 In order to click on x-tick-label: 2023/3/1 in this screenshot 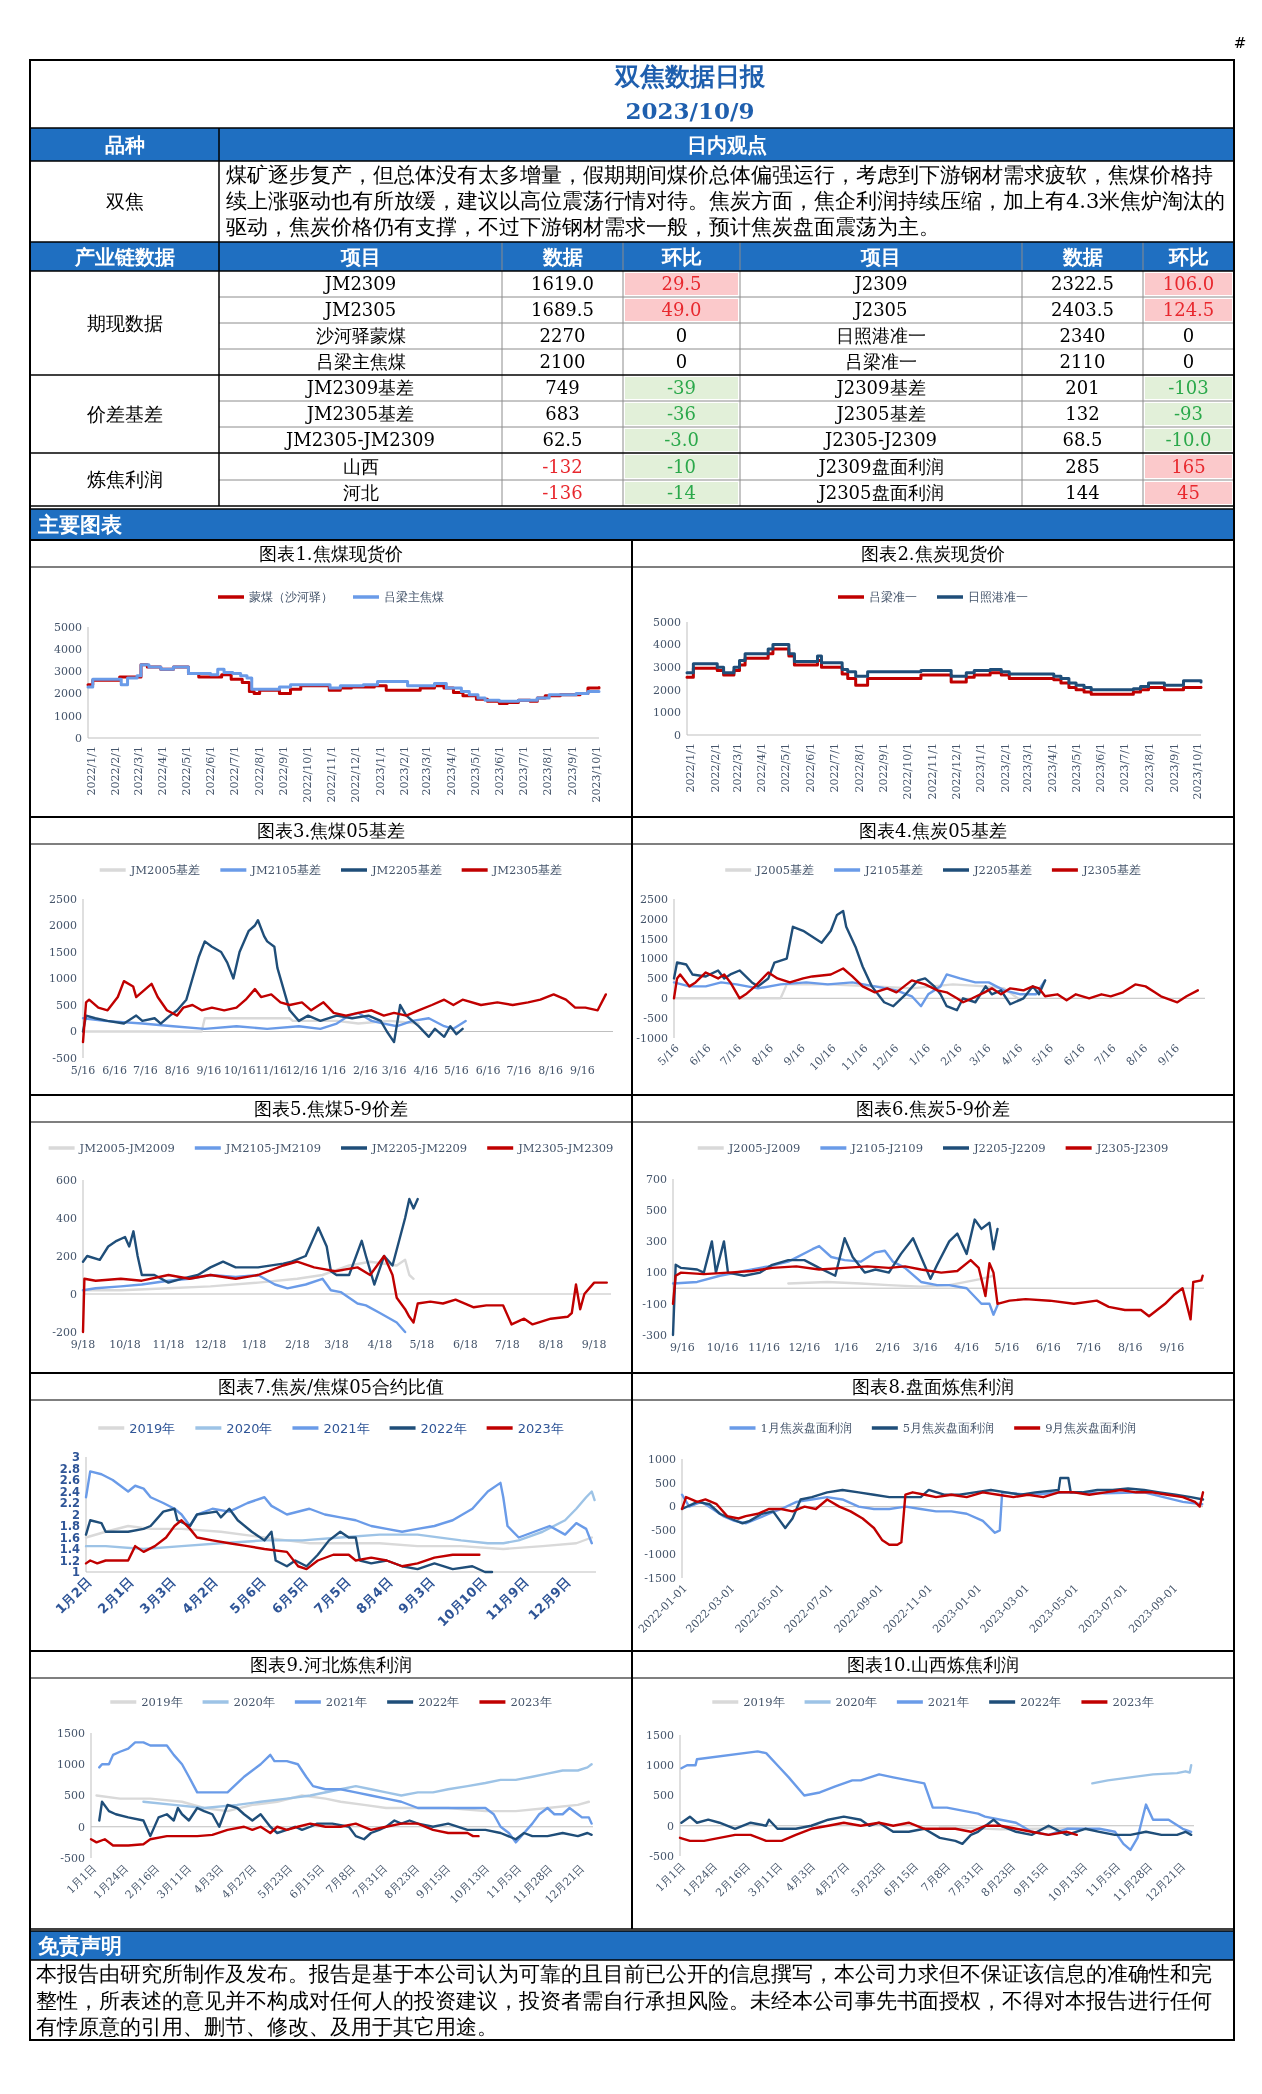, I will do `click(1028, 768)`.